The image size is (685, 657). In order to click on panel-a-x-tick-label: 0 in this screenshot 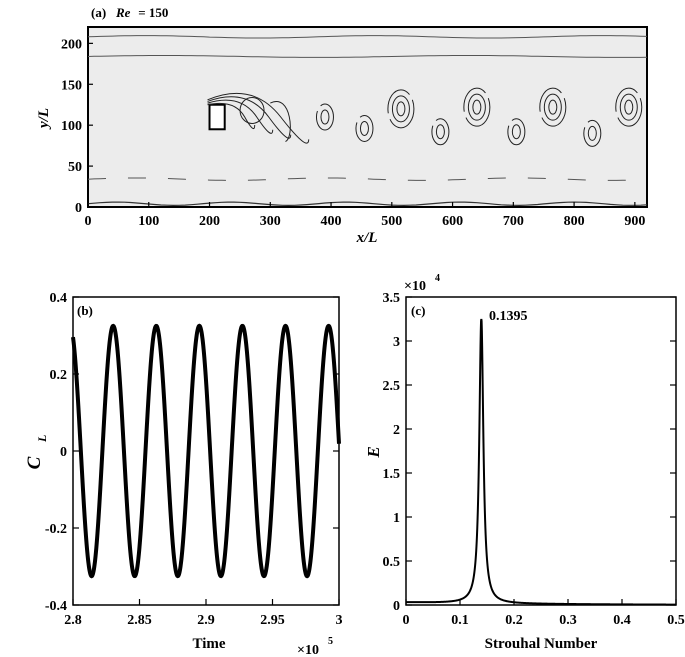, I will do `click(88, 221)`.